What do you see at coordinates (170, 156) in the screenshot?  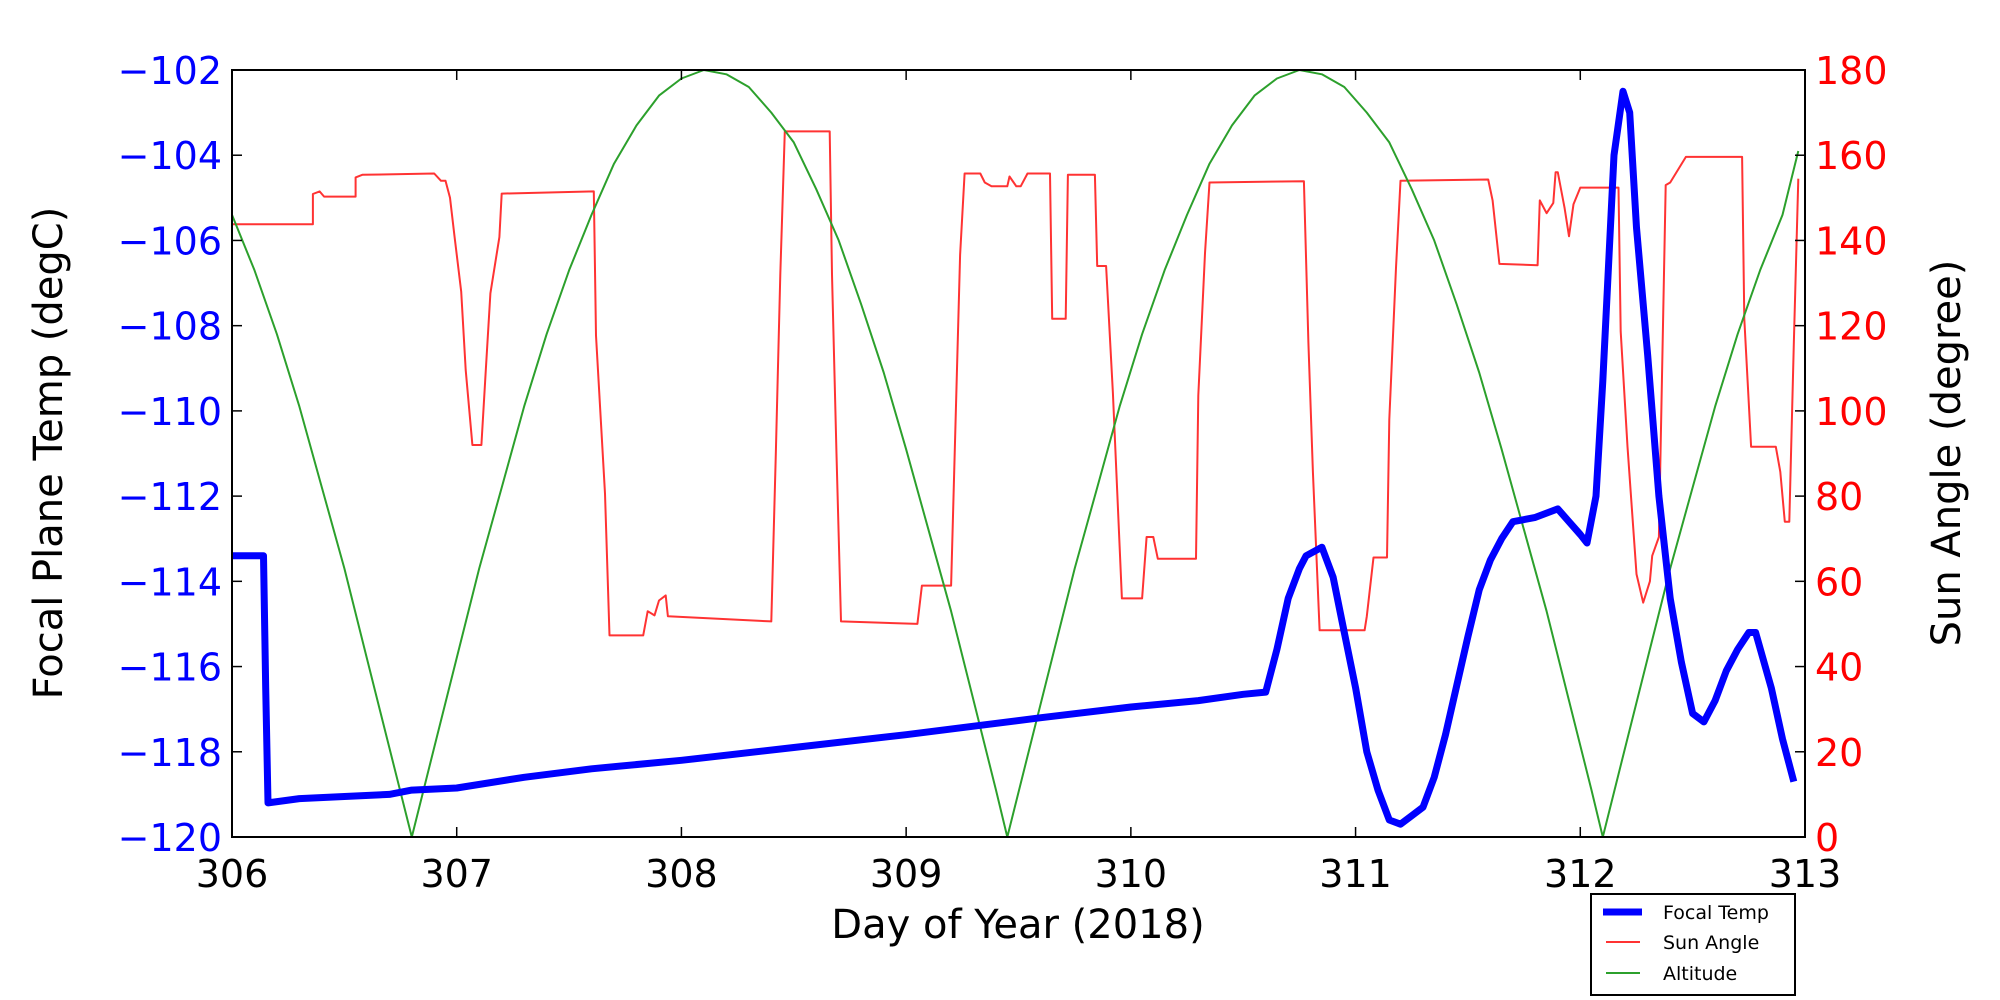 I see `left-tick-label: −104` at bounding box center [170, 156].